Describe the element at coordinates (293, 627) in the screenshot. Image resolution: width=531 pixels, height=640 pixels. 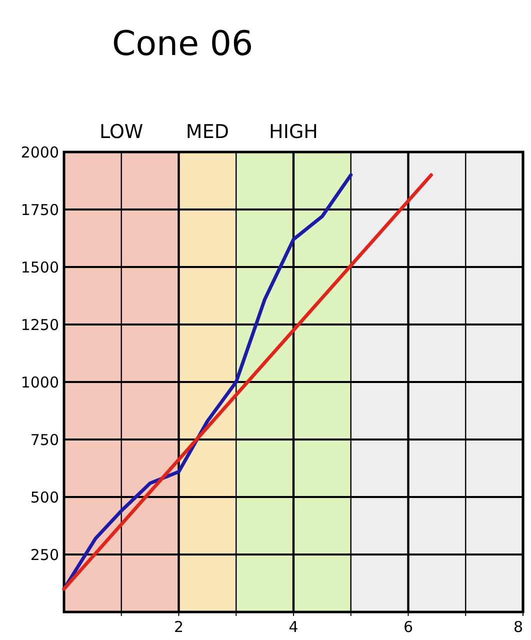
I see `x-tick-label: 4` at that location.